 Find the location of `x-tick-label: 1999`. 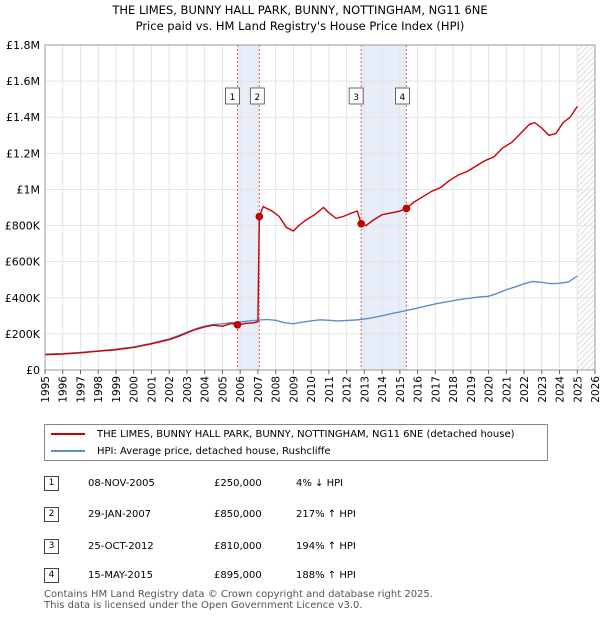

x-tick-label: 1999 is located at coordinates (117, 389).